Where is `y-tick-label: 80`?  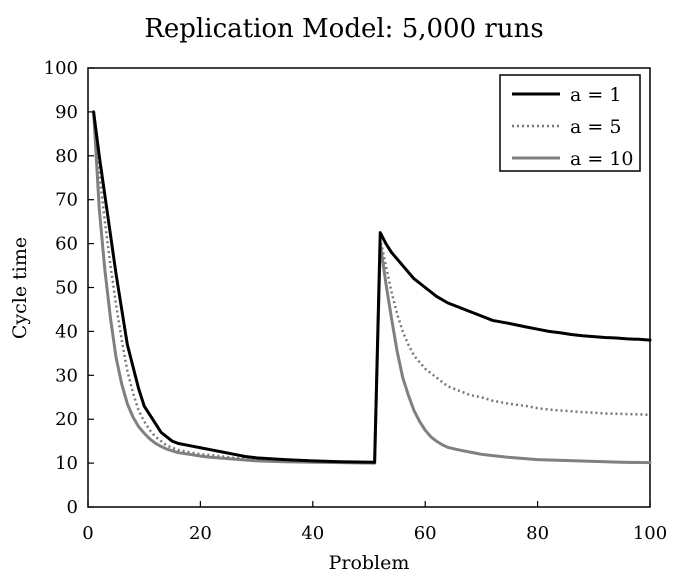
y-tick-label: 80 is located at coordinates (66, 156).